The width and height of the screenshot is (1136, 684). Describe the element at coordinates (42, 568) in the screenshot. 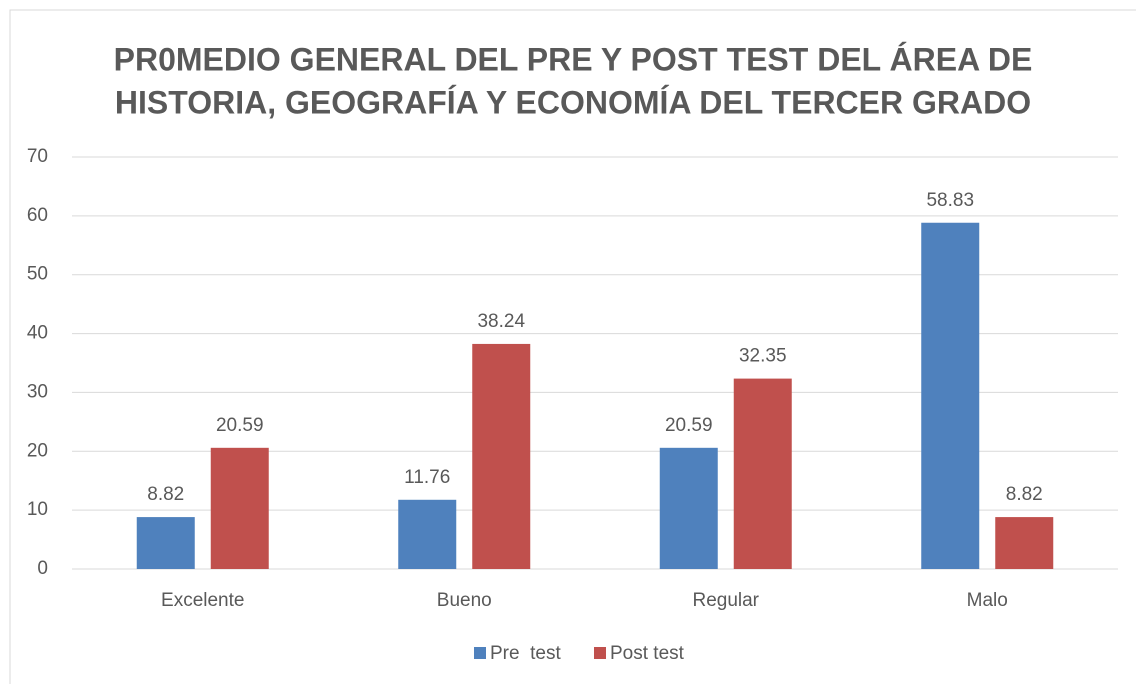

I see `y-tick-label: 0` at that location.